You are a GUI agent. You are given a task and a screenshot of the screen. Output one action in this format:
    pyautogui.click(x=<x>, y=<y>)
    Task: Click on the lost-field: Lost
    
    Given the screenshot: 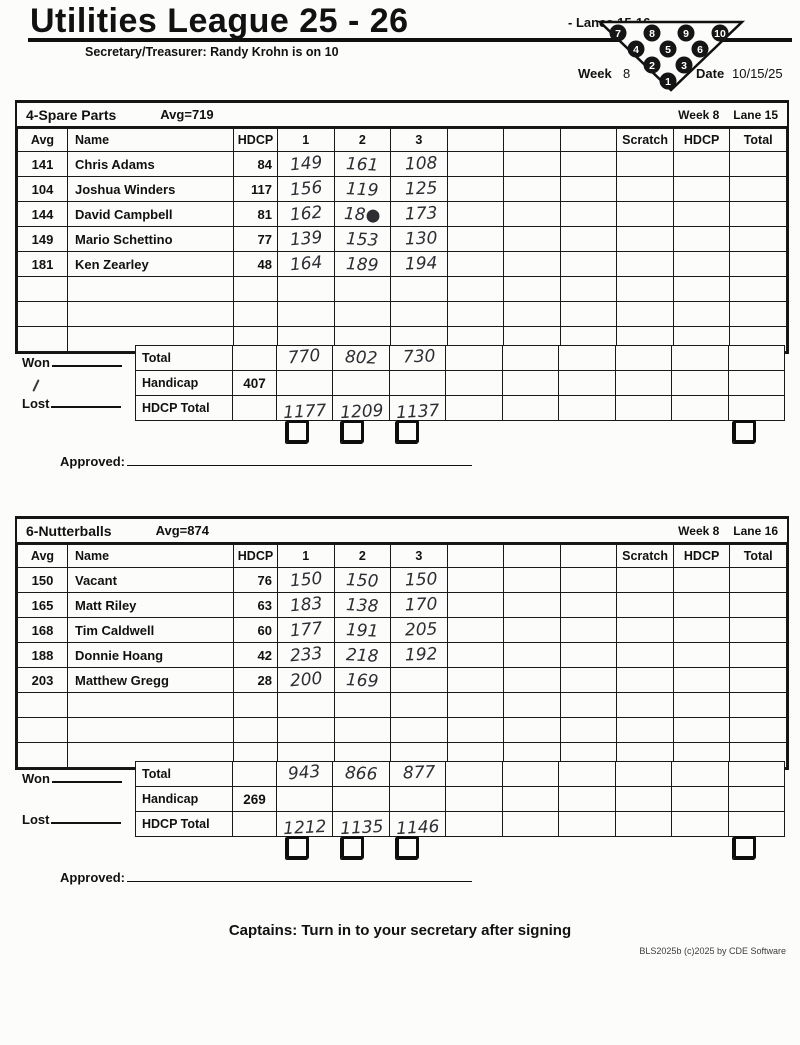 What is the action you would take?
    pyautogui.click(x=72, y=818)
    